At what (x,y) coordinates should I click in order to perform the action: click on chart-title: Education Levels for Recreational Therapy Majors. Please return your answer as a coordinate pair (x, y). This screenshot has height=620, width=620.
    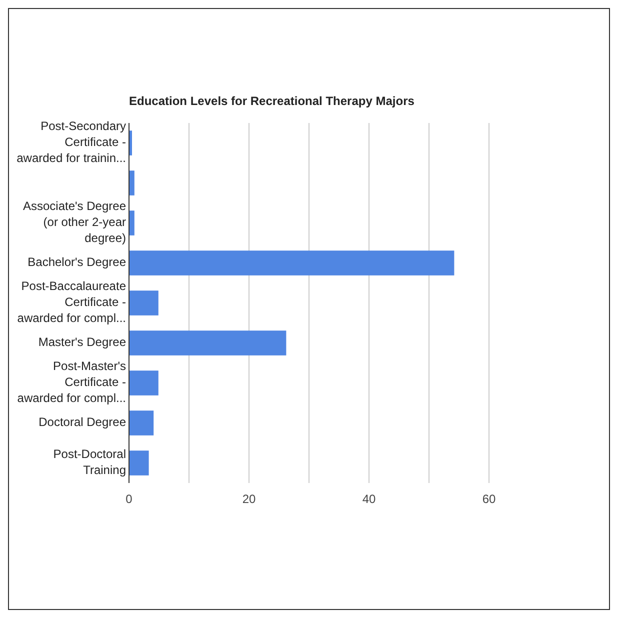
    Looking at the image, I should click on (272, 101).